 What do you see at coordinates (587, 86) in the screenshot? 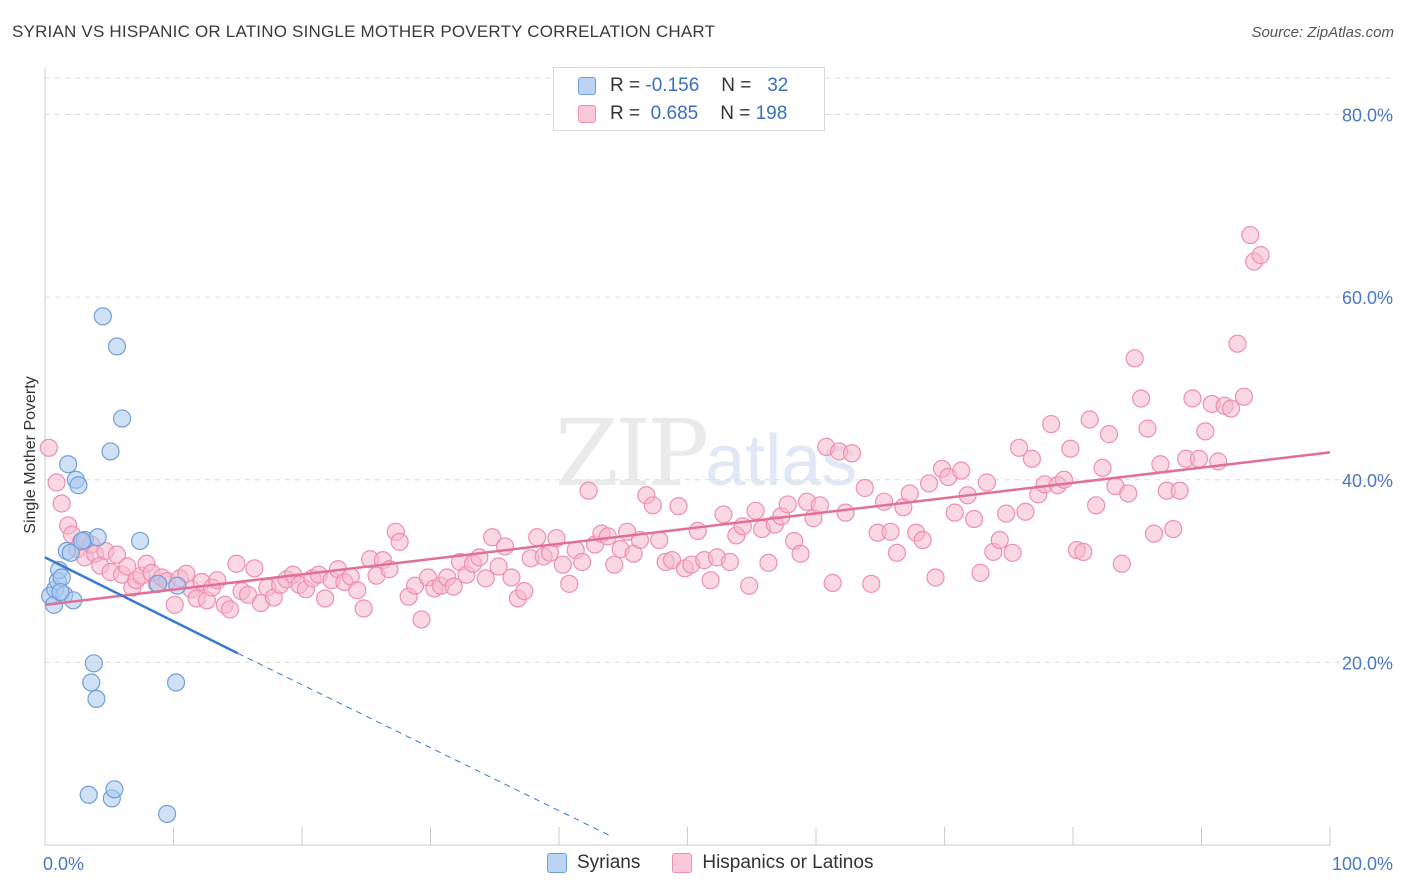
I see `legend-swatch-syrians` at bounding box center [587, 86].